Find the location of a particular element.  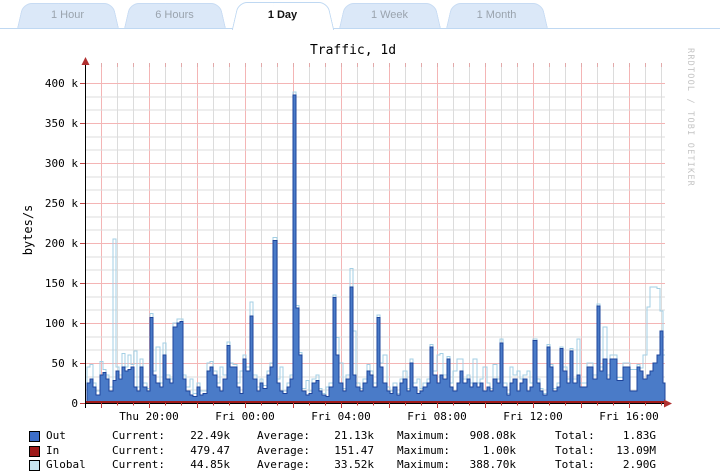

svg-text: Fri 08:00 is located at coordinates (437, 416).